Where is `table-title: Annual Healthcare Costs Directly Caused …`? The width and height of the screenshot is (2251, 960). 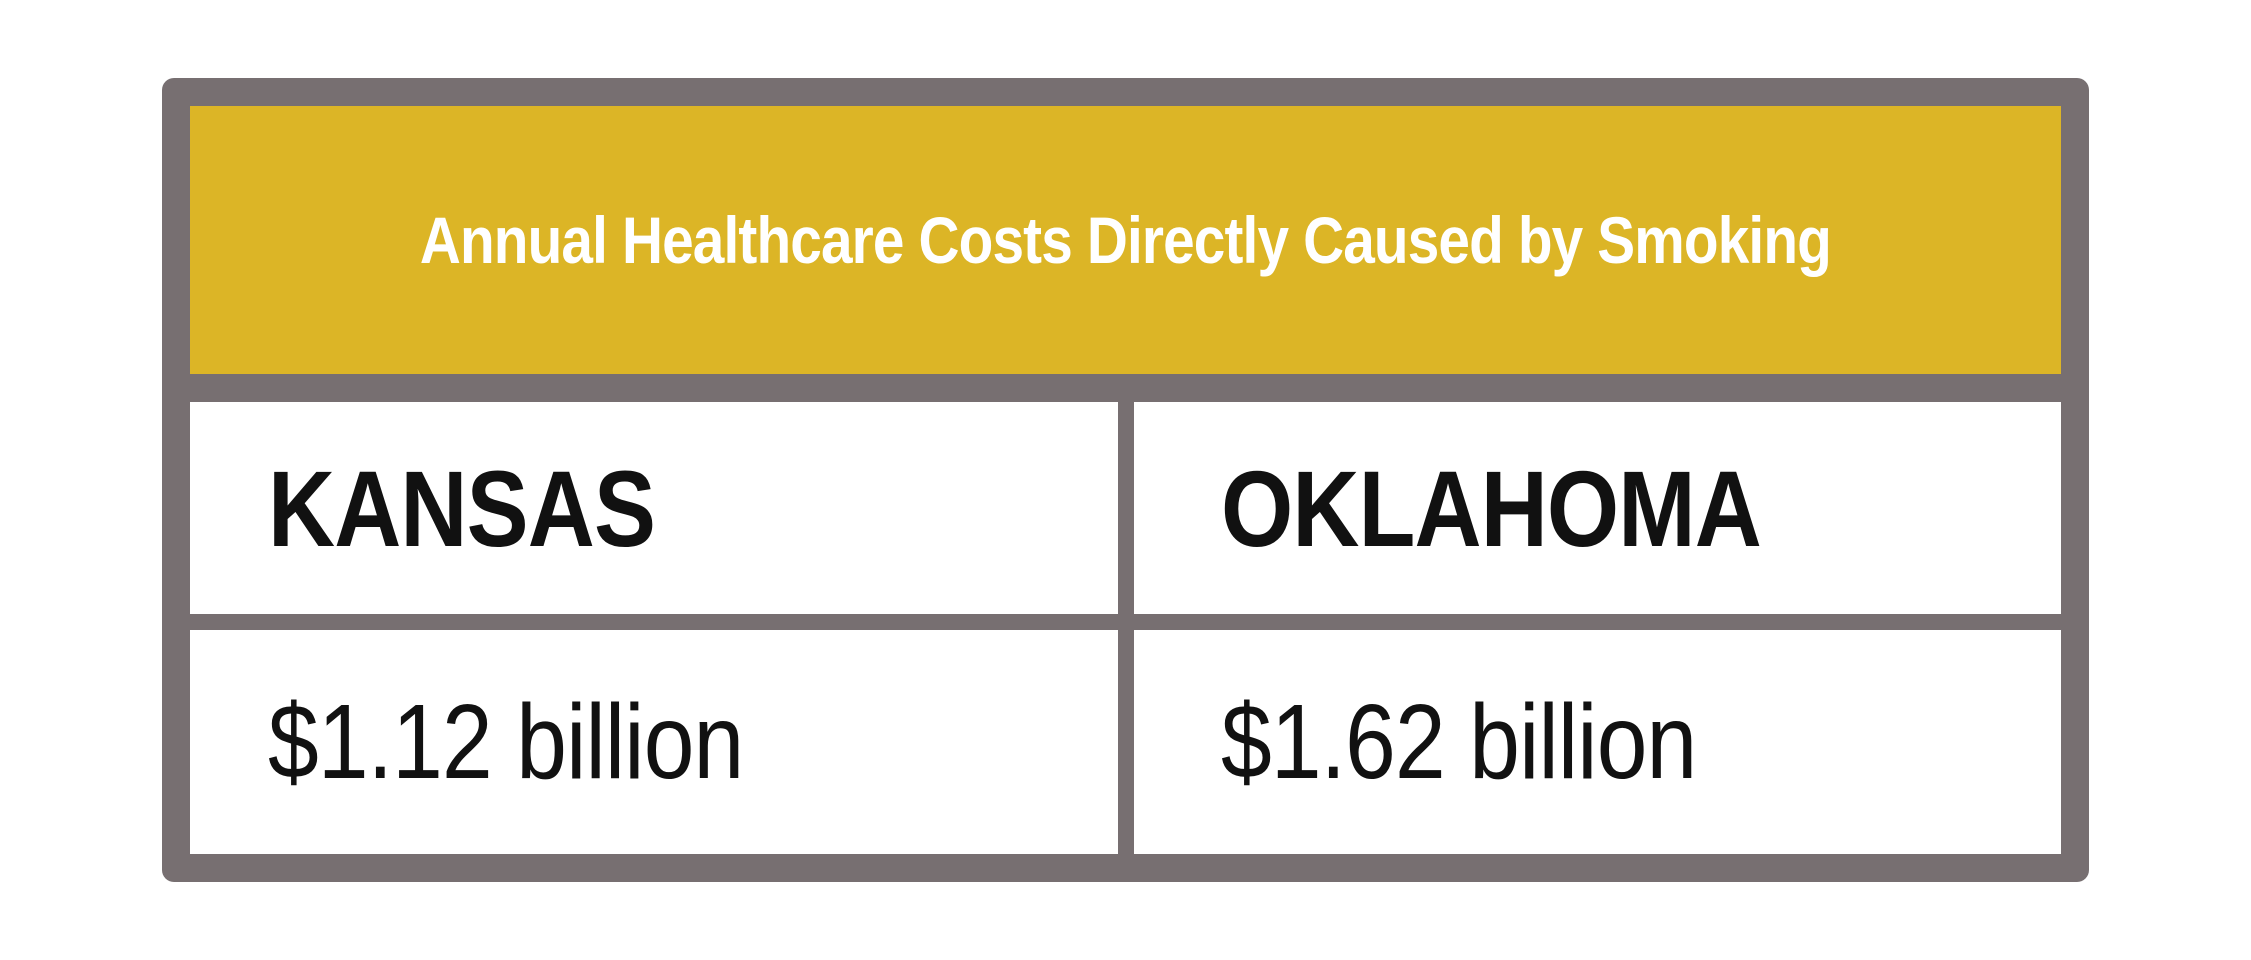 table-title: Annual Healthcare Costs Directly Caused … is located at coordinates (1125, 240).